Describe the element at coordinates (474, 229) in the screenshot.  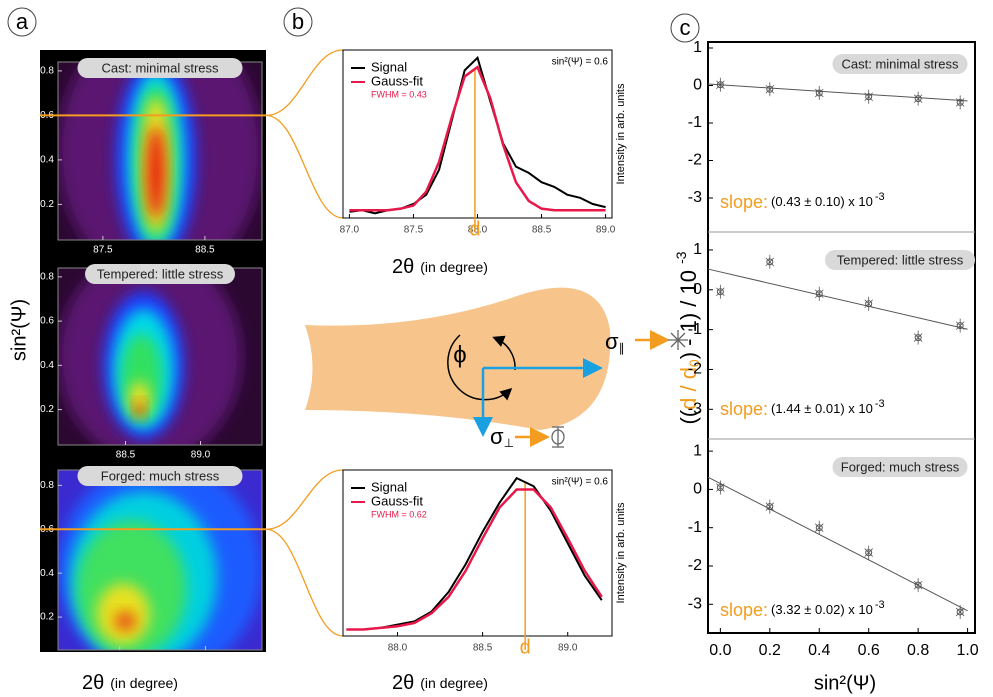
I see `d-label: d` at that location.